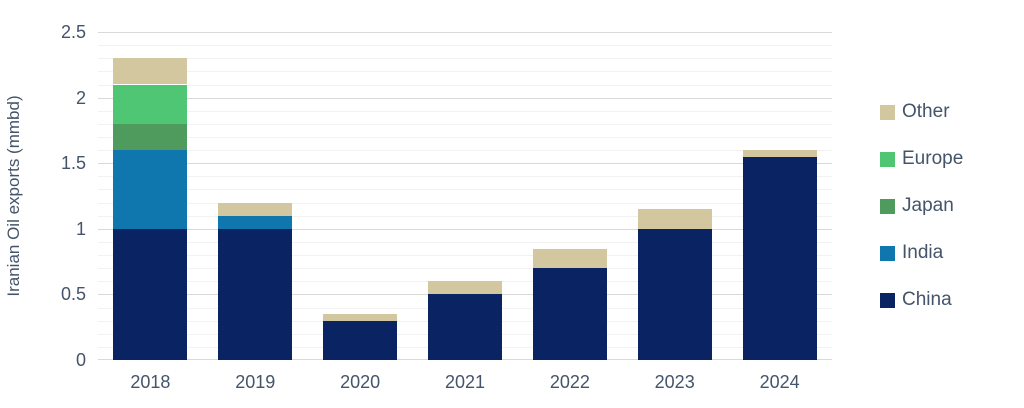  What do you see at coordinates (465, 288) in the screenshot?
I see `bar-segment-other-2021` at bounding box center [465, 288].